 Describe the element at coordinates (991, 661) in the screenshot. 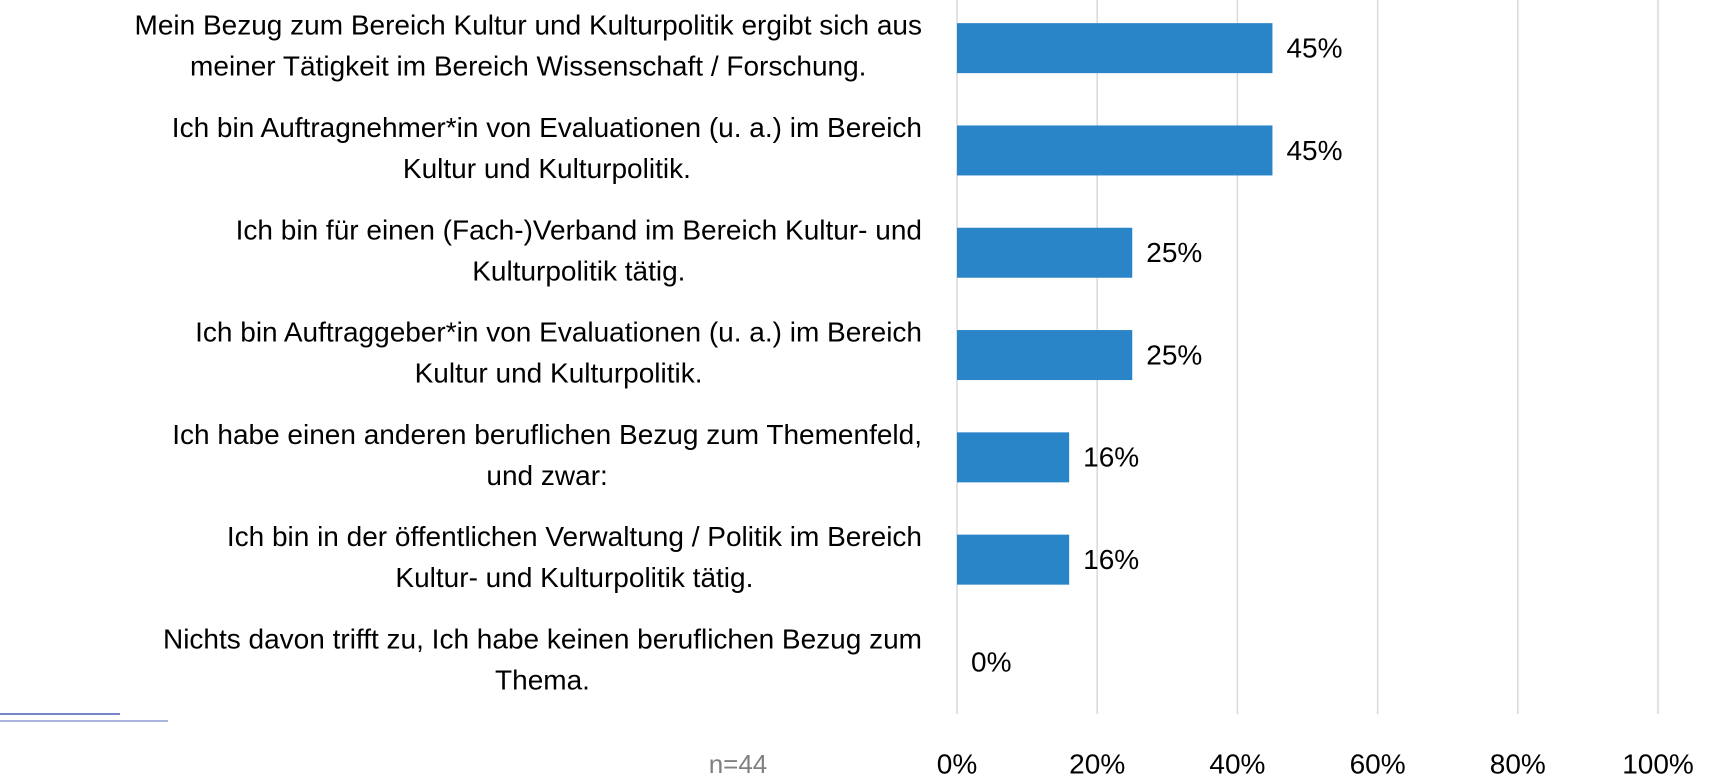

I see `value-label: 0%` at that location.